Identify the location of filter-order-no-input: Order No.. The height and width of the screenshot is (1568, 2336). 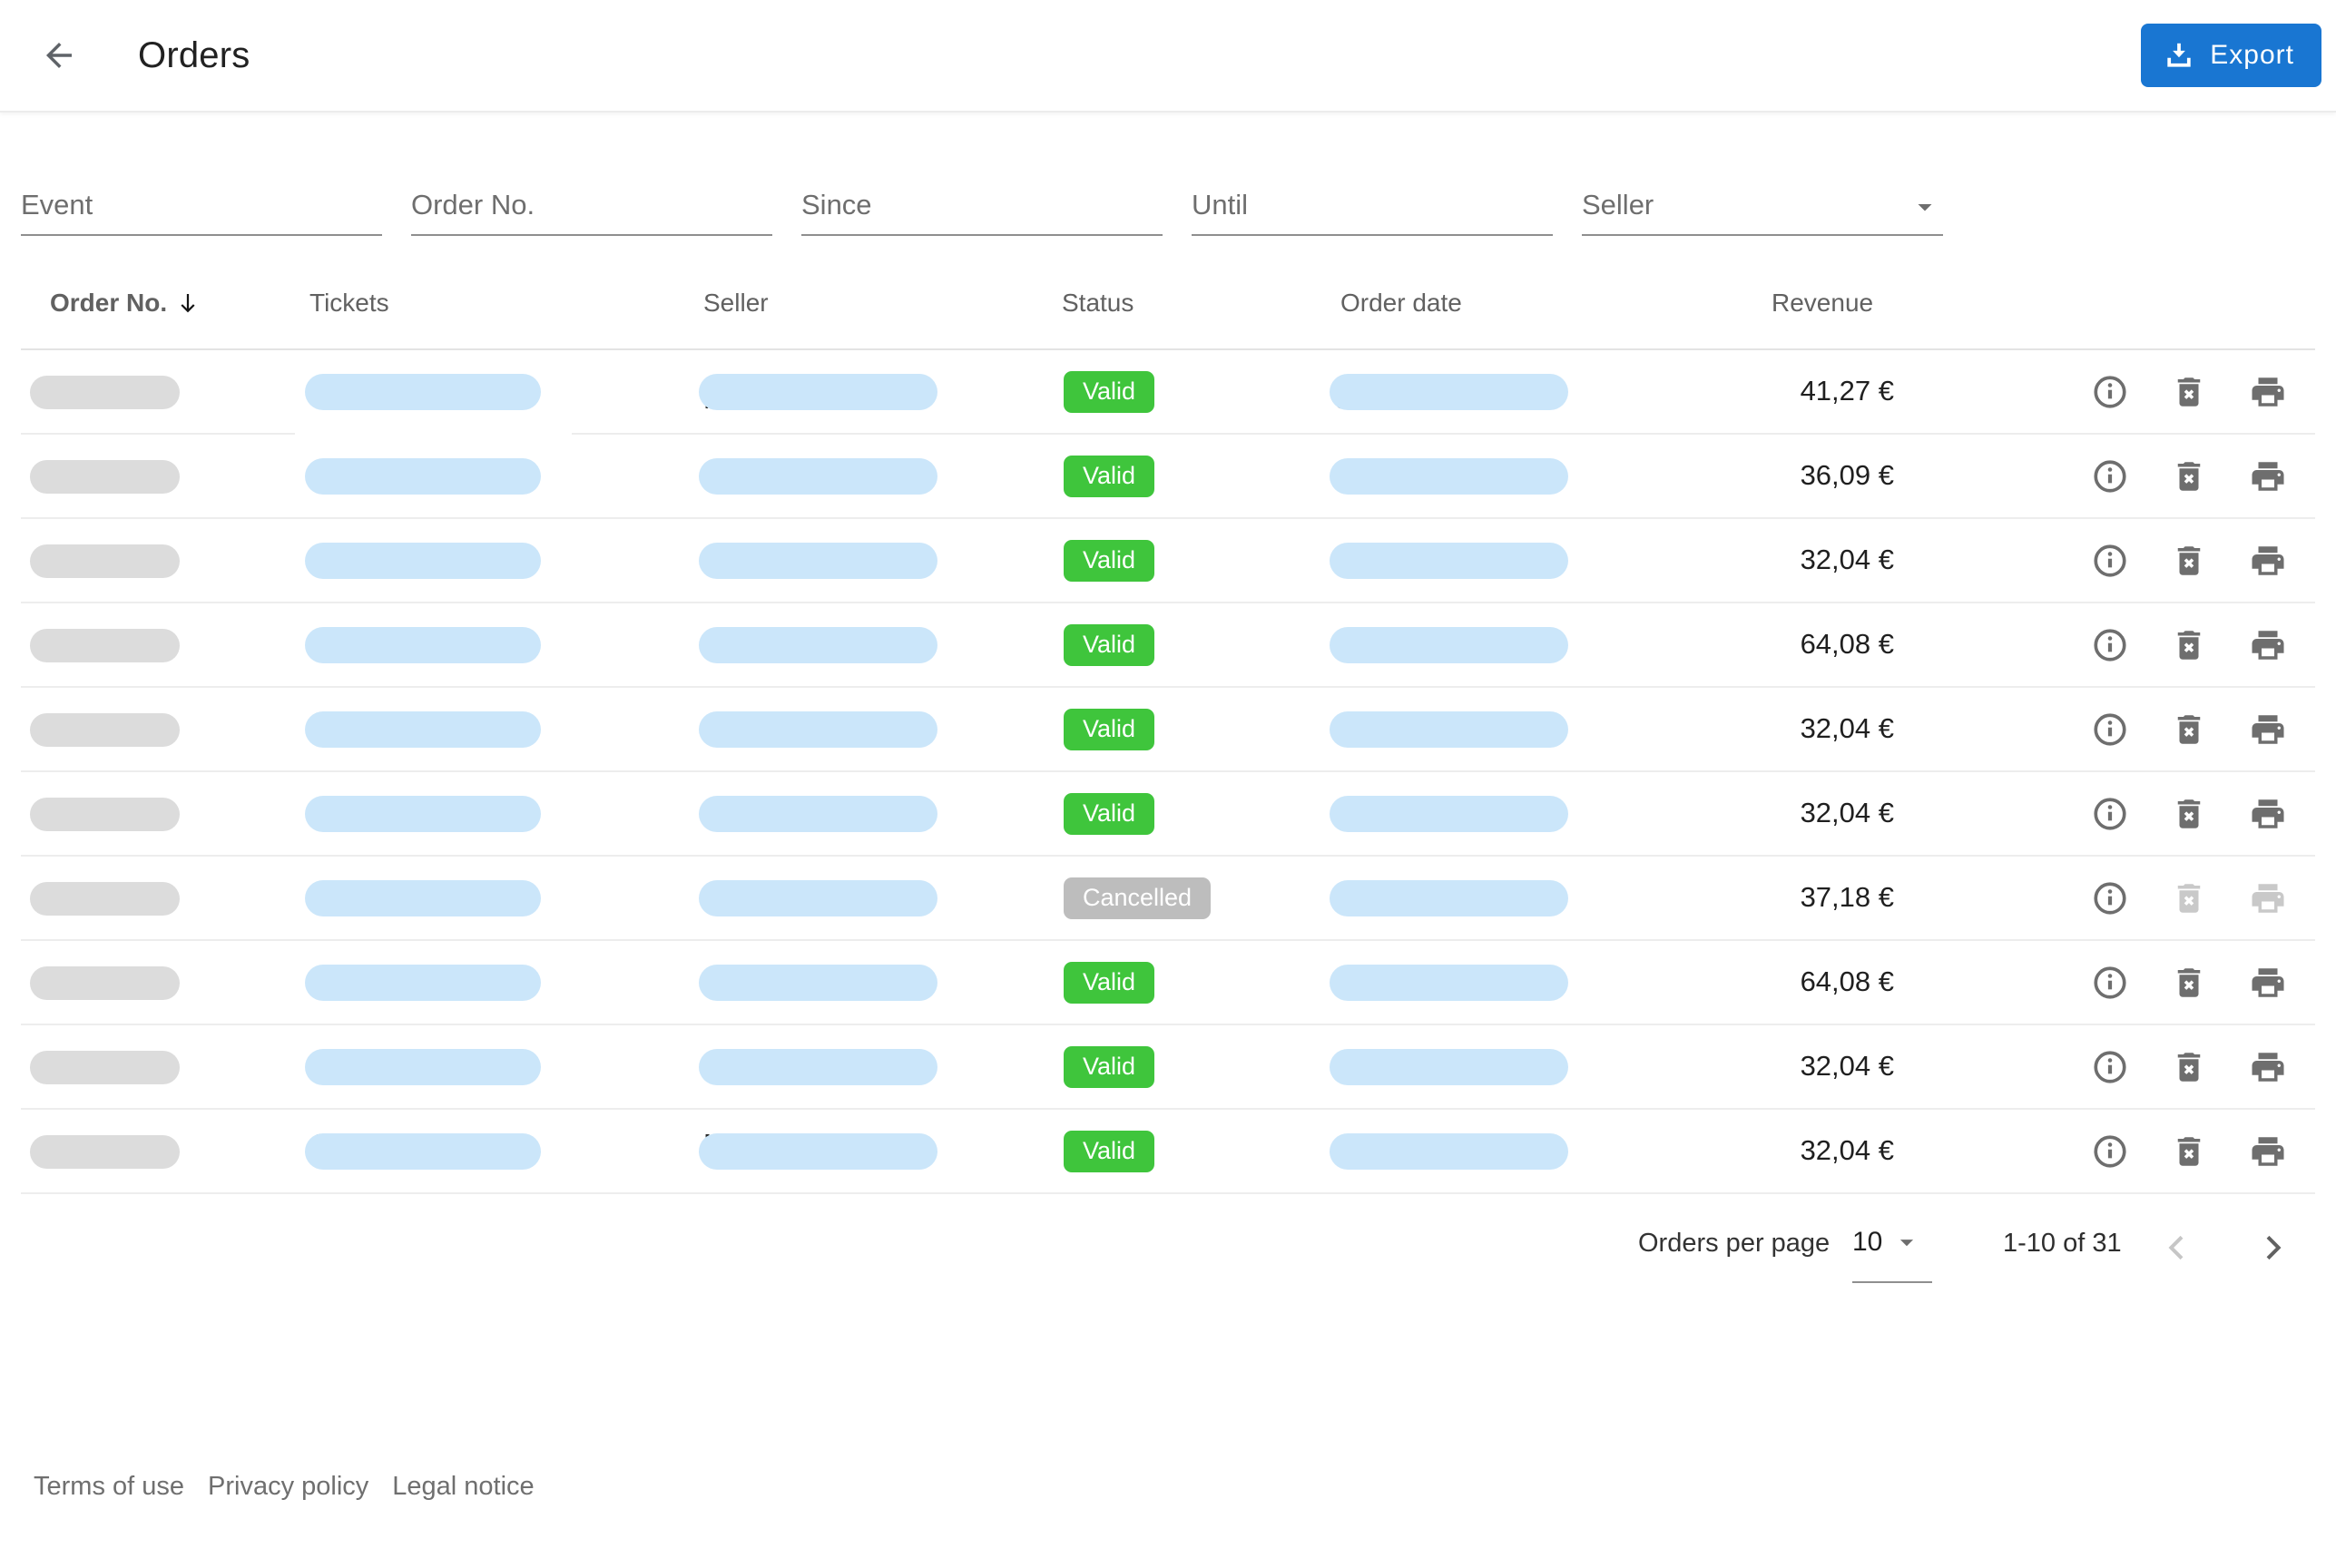
(591, 204).